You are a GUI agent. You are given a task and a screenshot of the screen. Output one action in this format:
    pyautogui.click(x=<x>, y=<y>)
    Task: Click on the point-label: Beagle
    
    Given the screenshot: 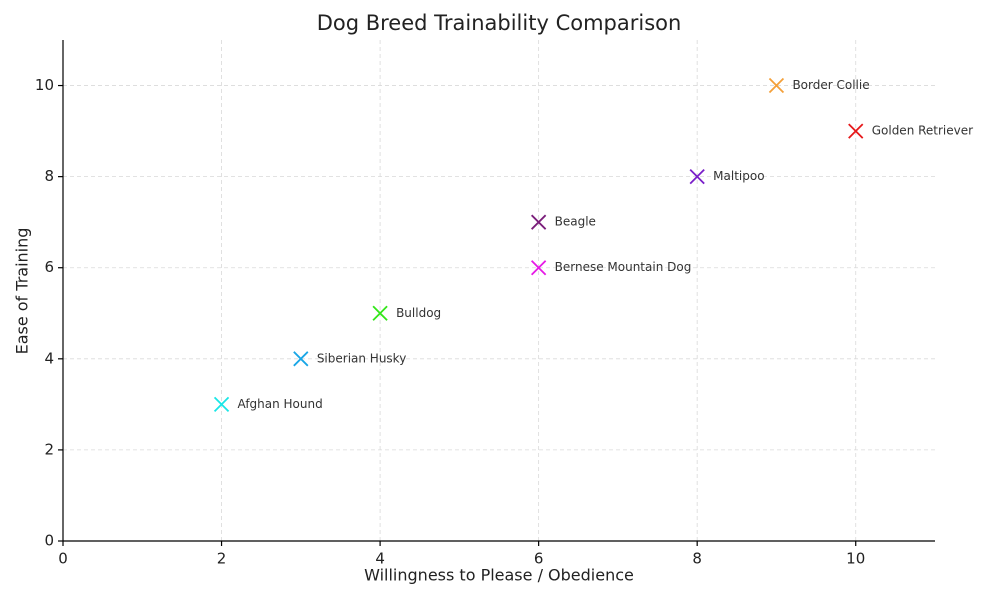 What is the action you would take?
    pyautogui.click(x=575, y=222)
    